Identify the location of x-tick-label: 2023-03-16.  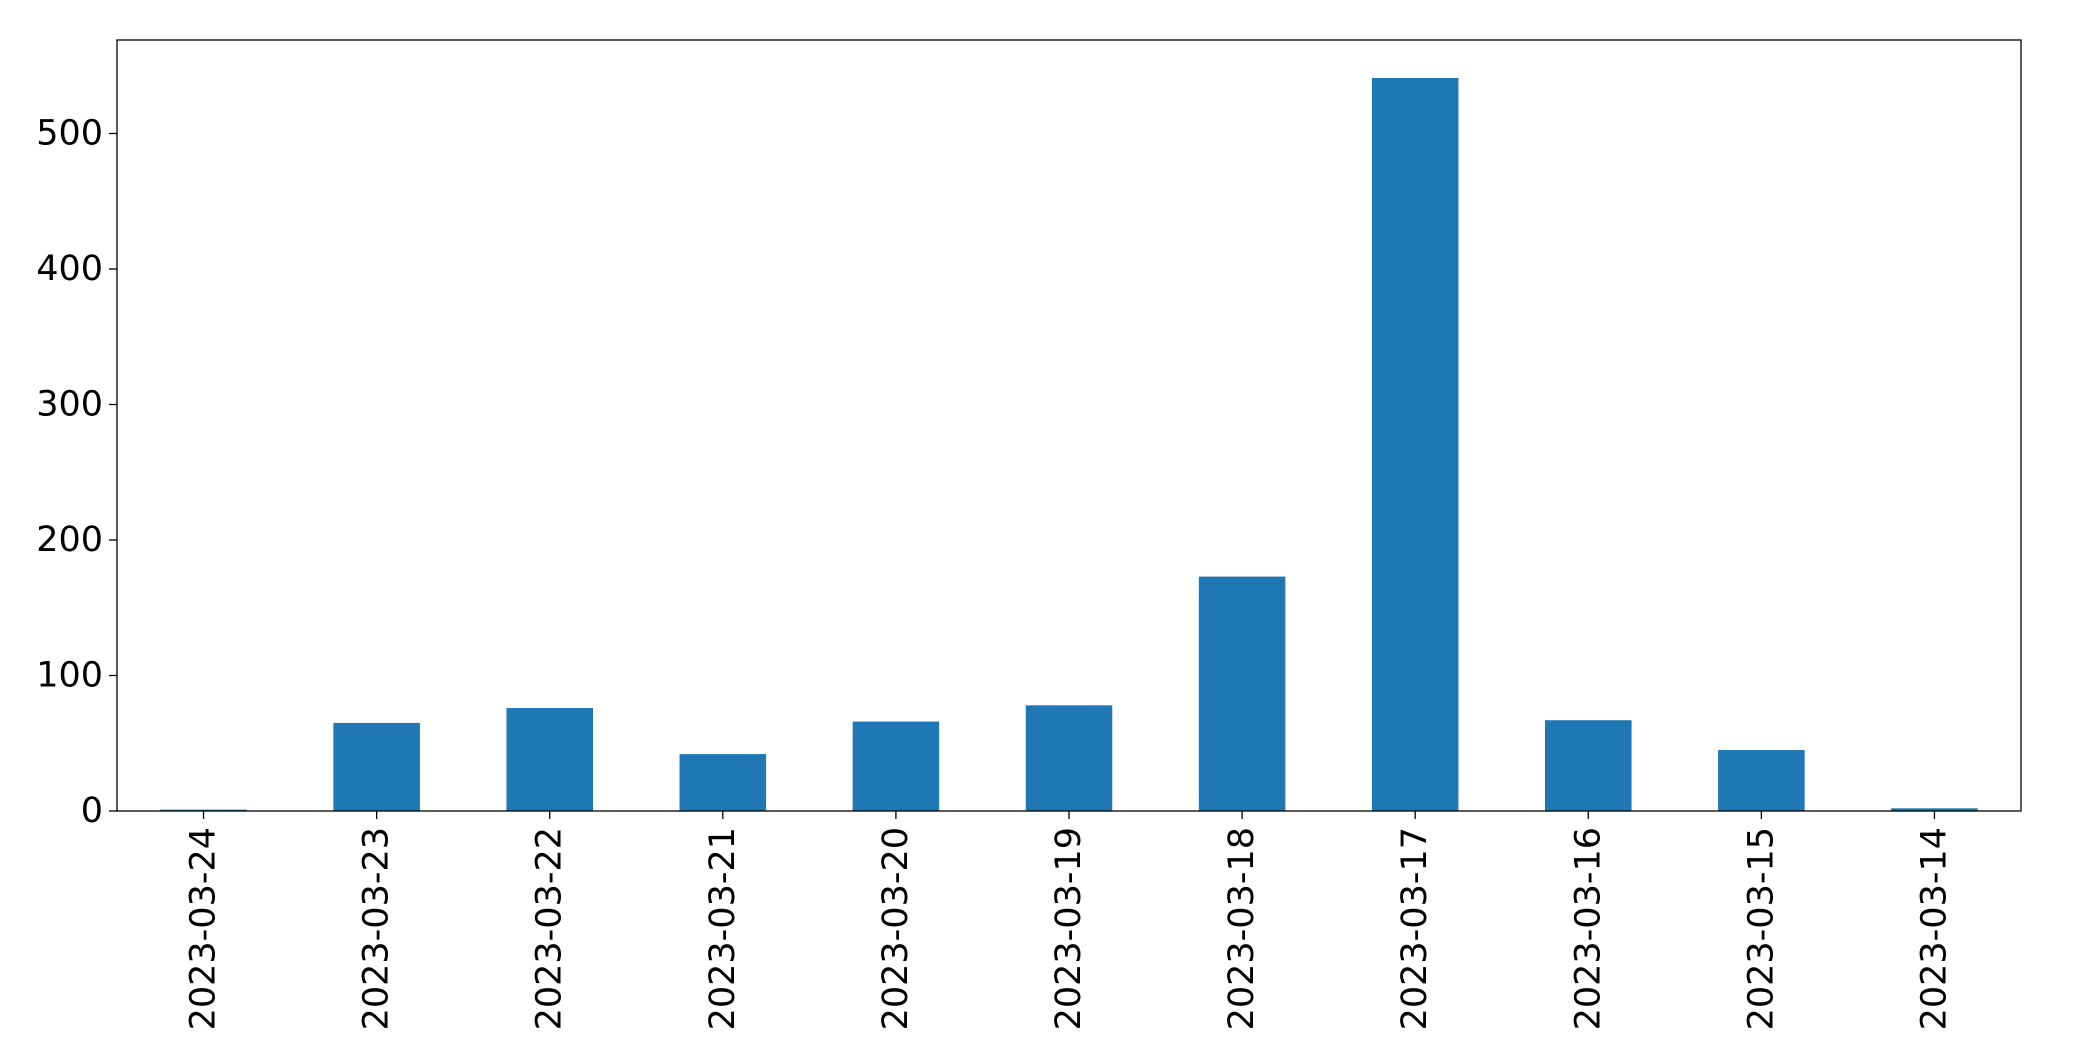
(1588, 928).